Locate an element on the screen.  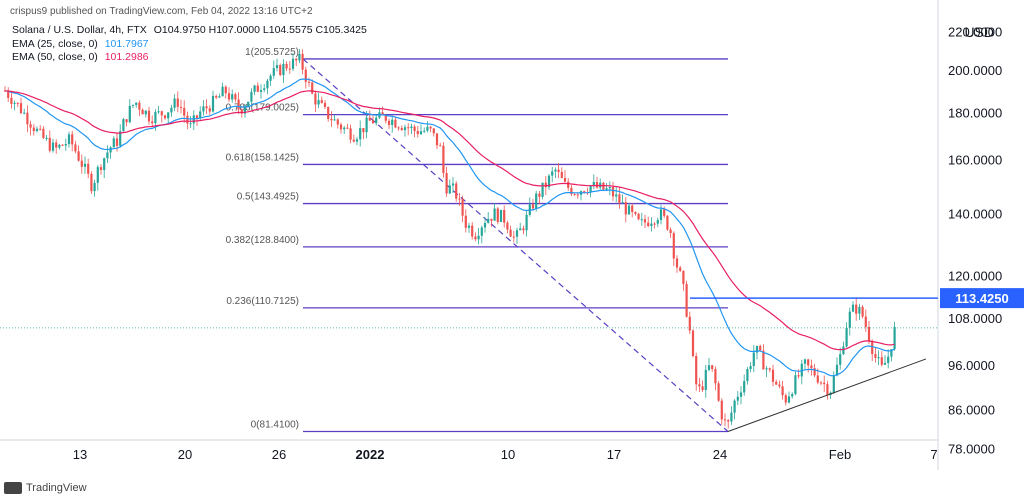
fib-level-label: 1(205.5725) is located at coordinates (272, 52).